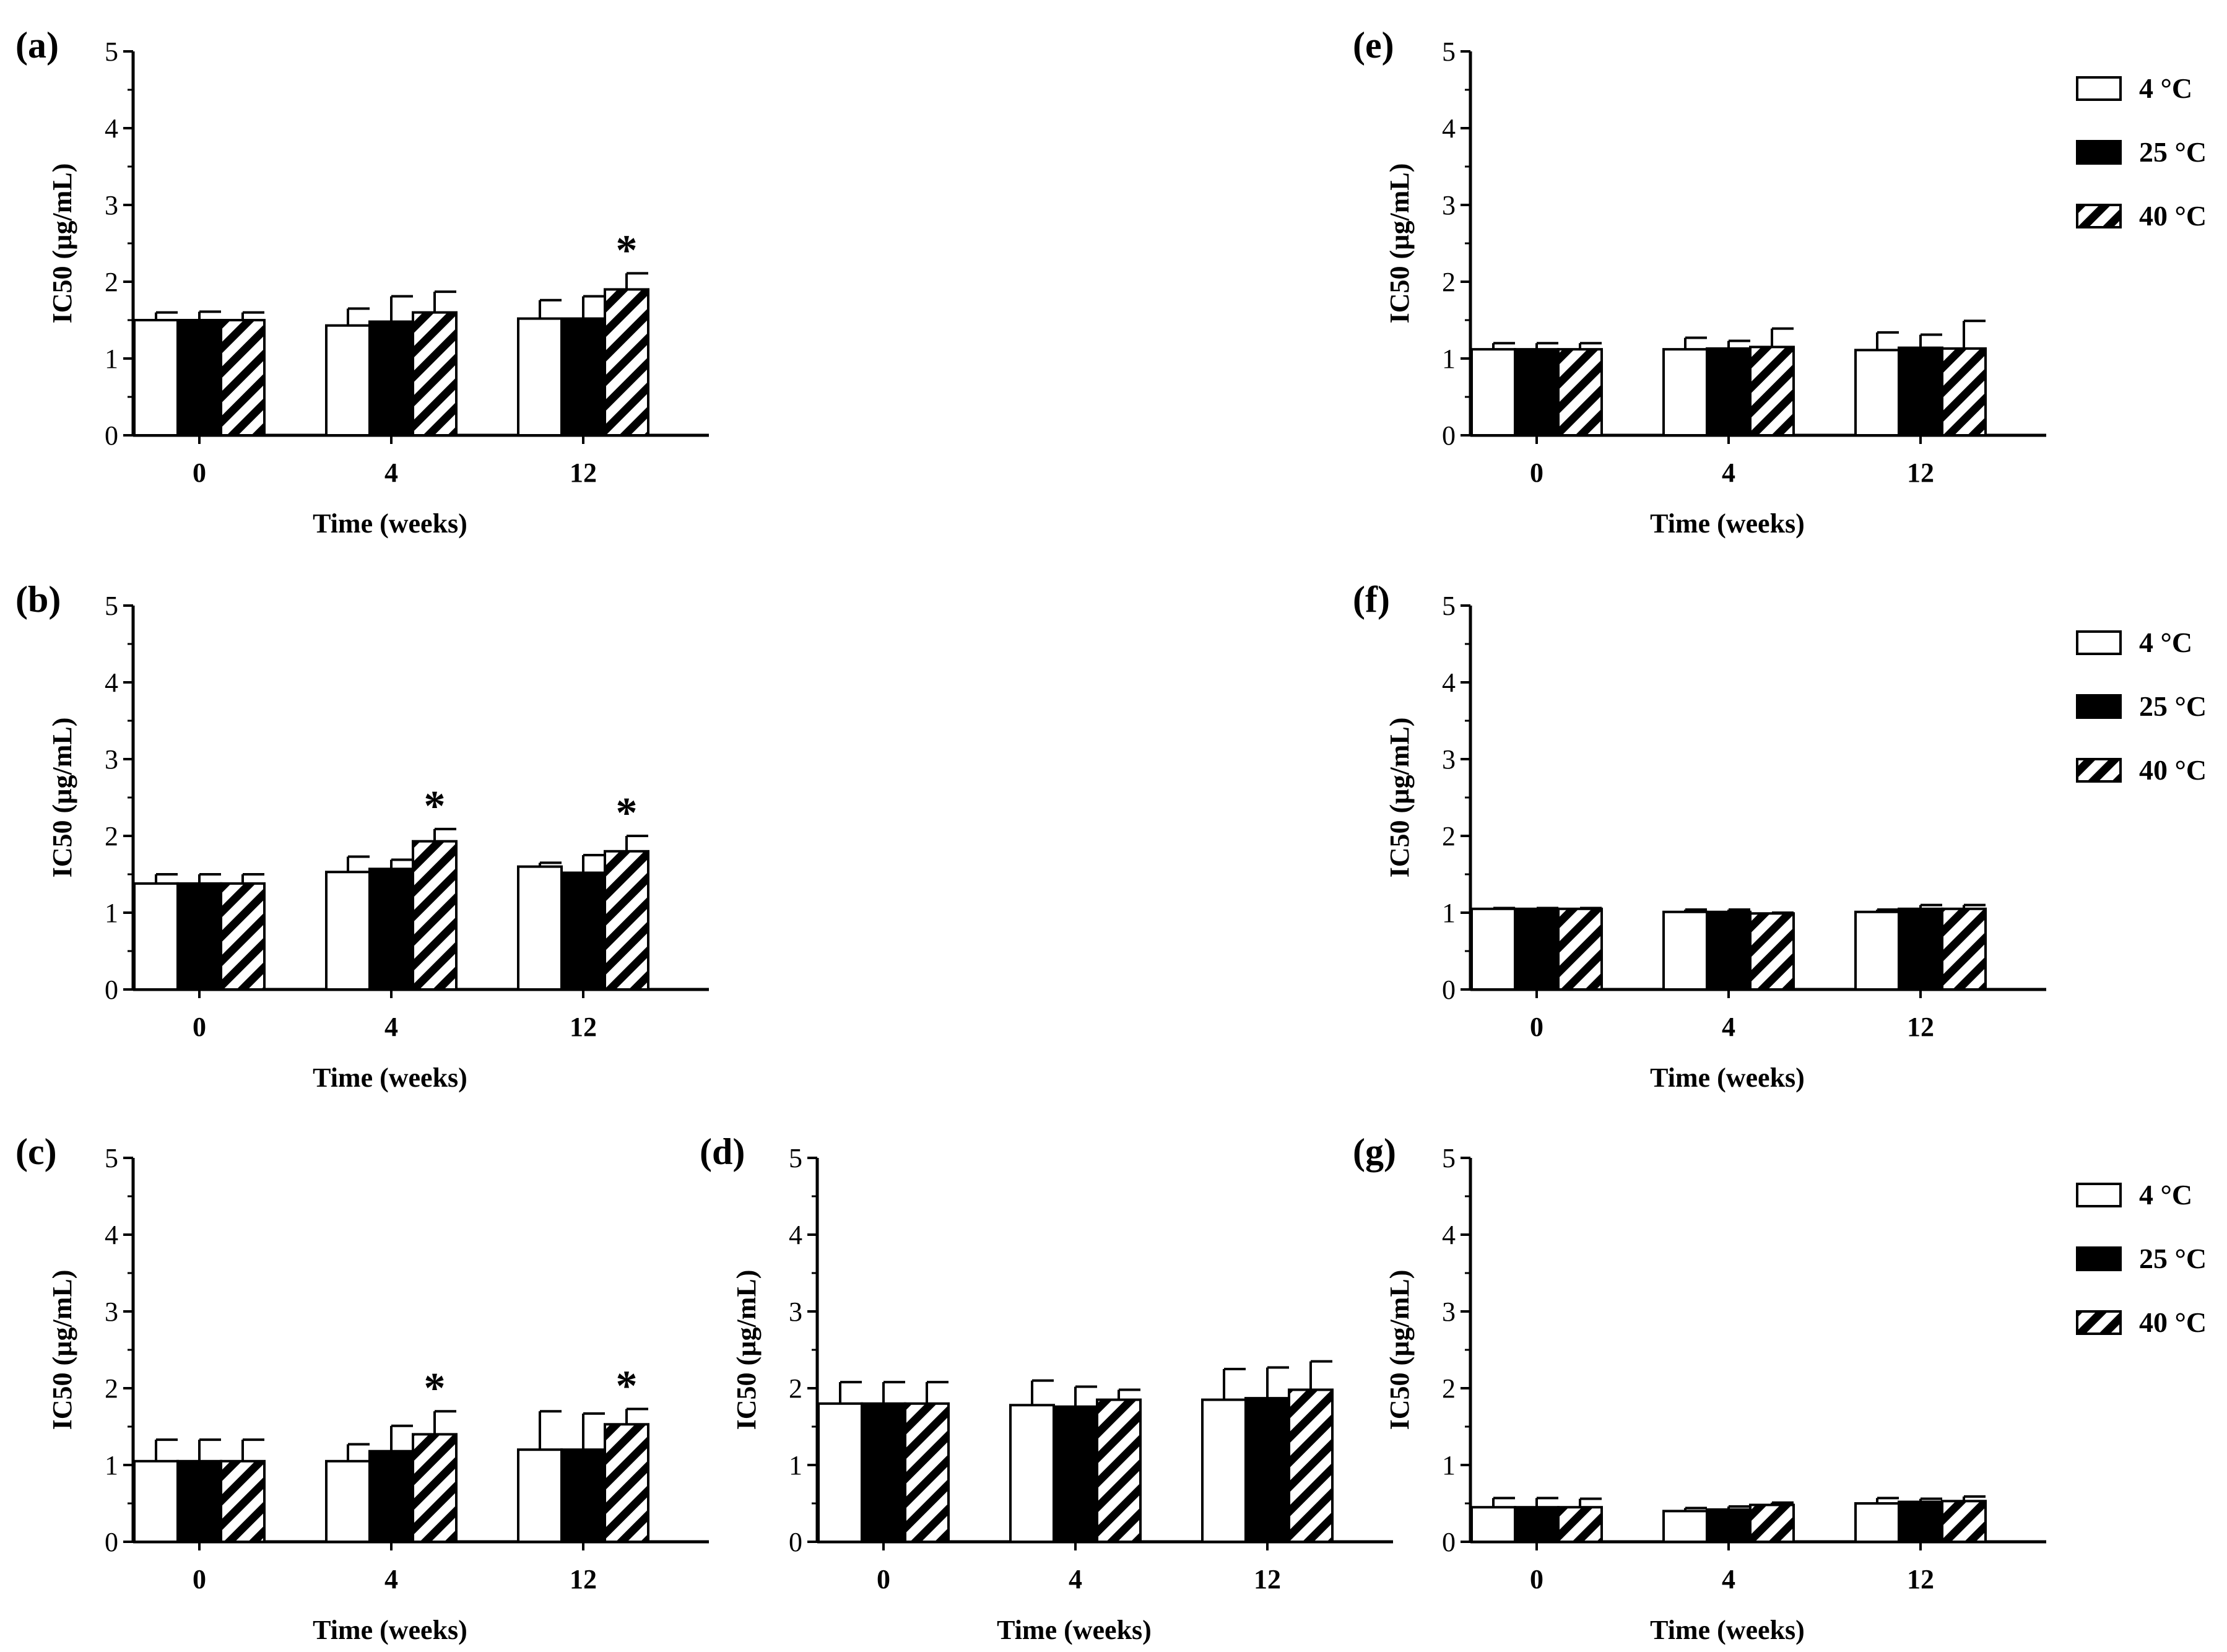 The image size is (2227, 1652). What do you see at coordinates (36, 1151) in the screenshot?
I see `panel-label: (c)` at bounding box center [36, 1151].